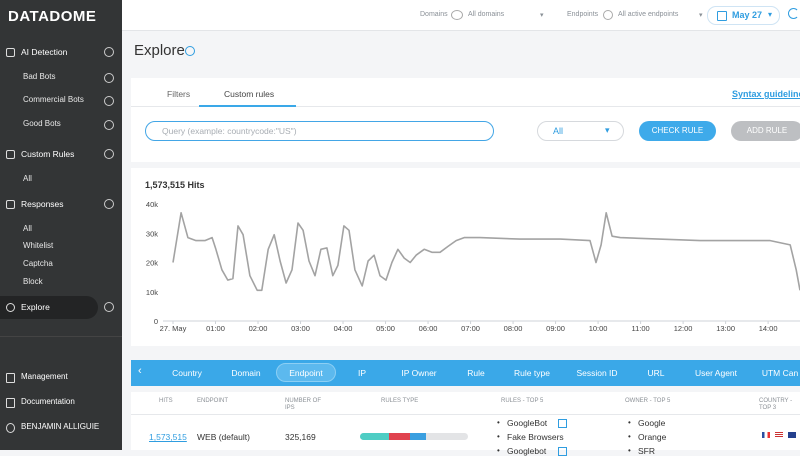 Image resolution: width=800 pixels, height=456 pixels. I want to click on endpoint-cell: WEB (default), so click(223, 437).